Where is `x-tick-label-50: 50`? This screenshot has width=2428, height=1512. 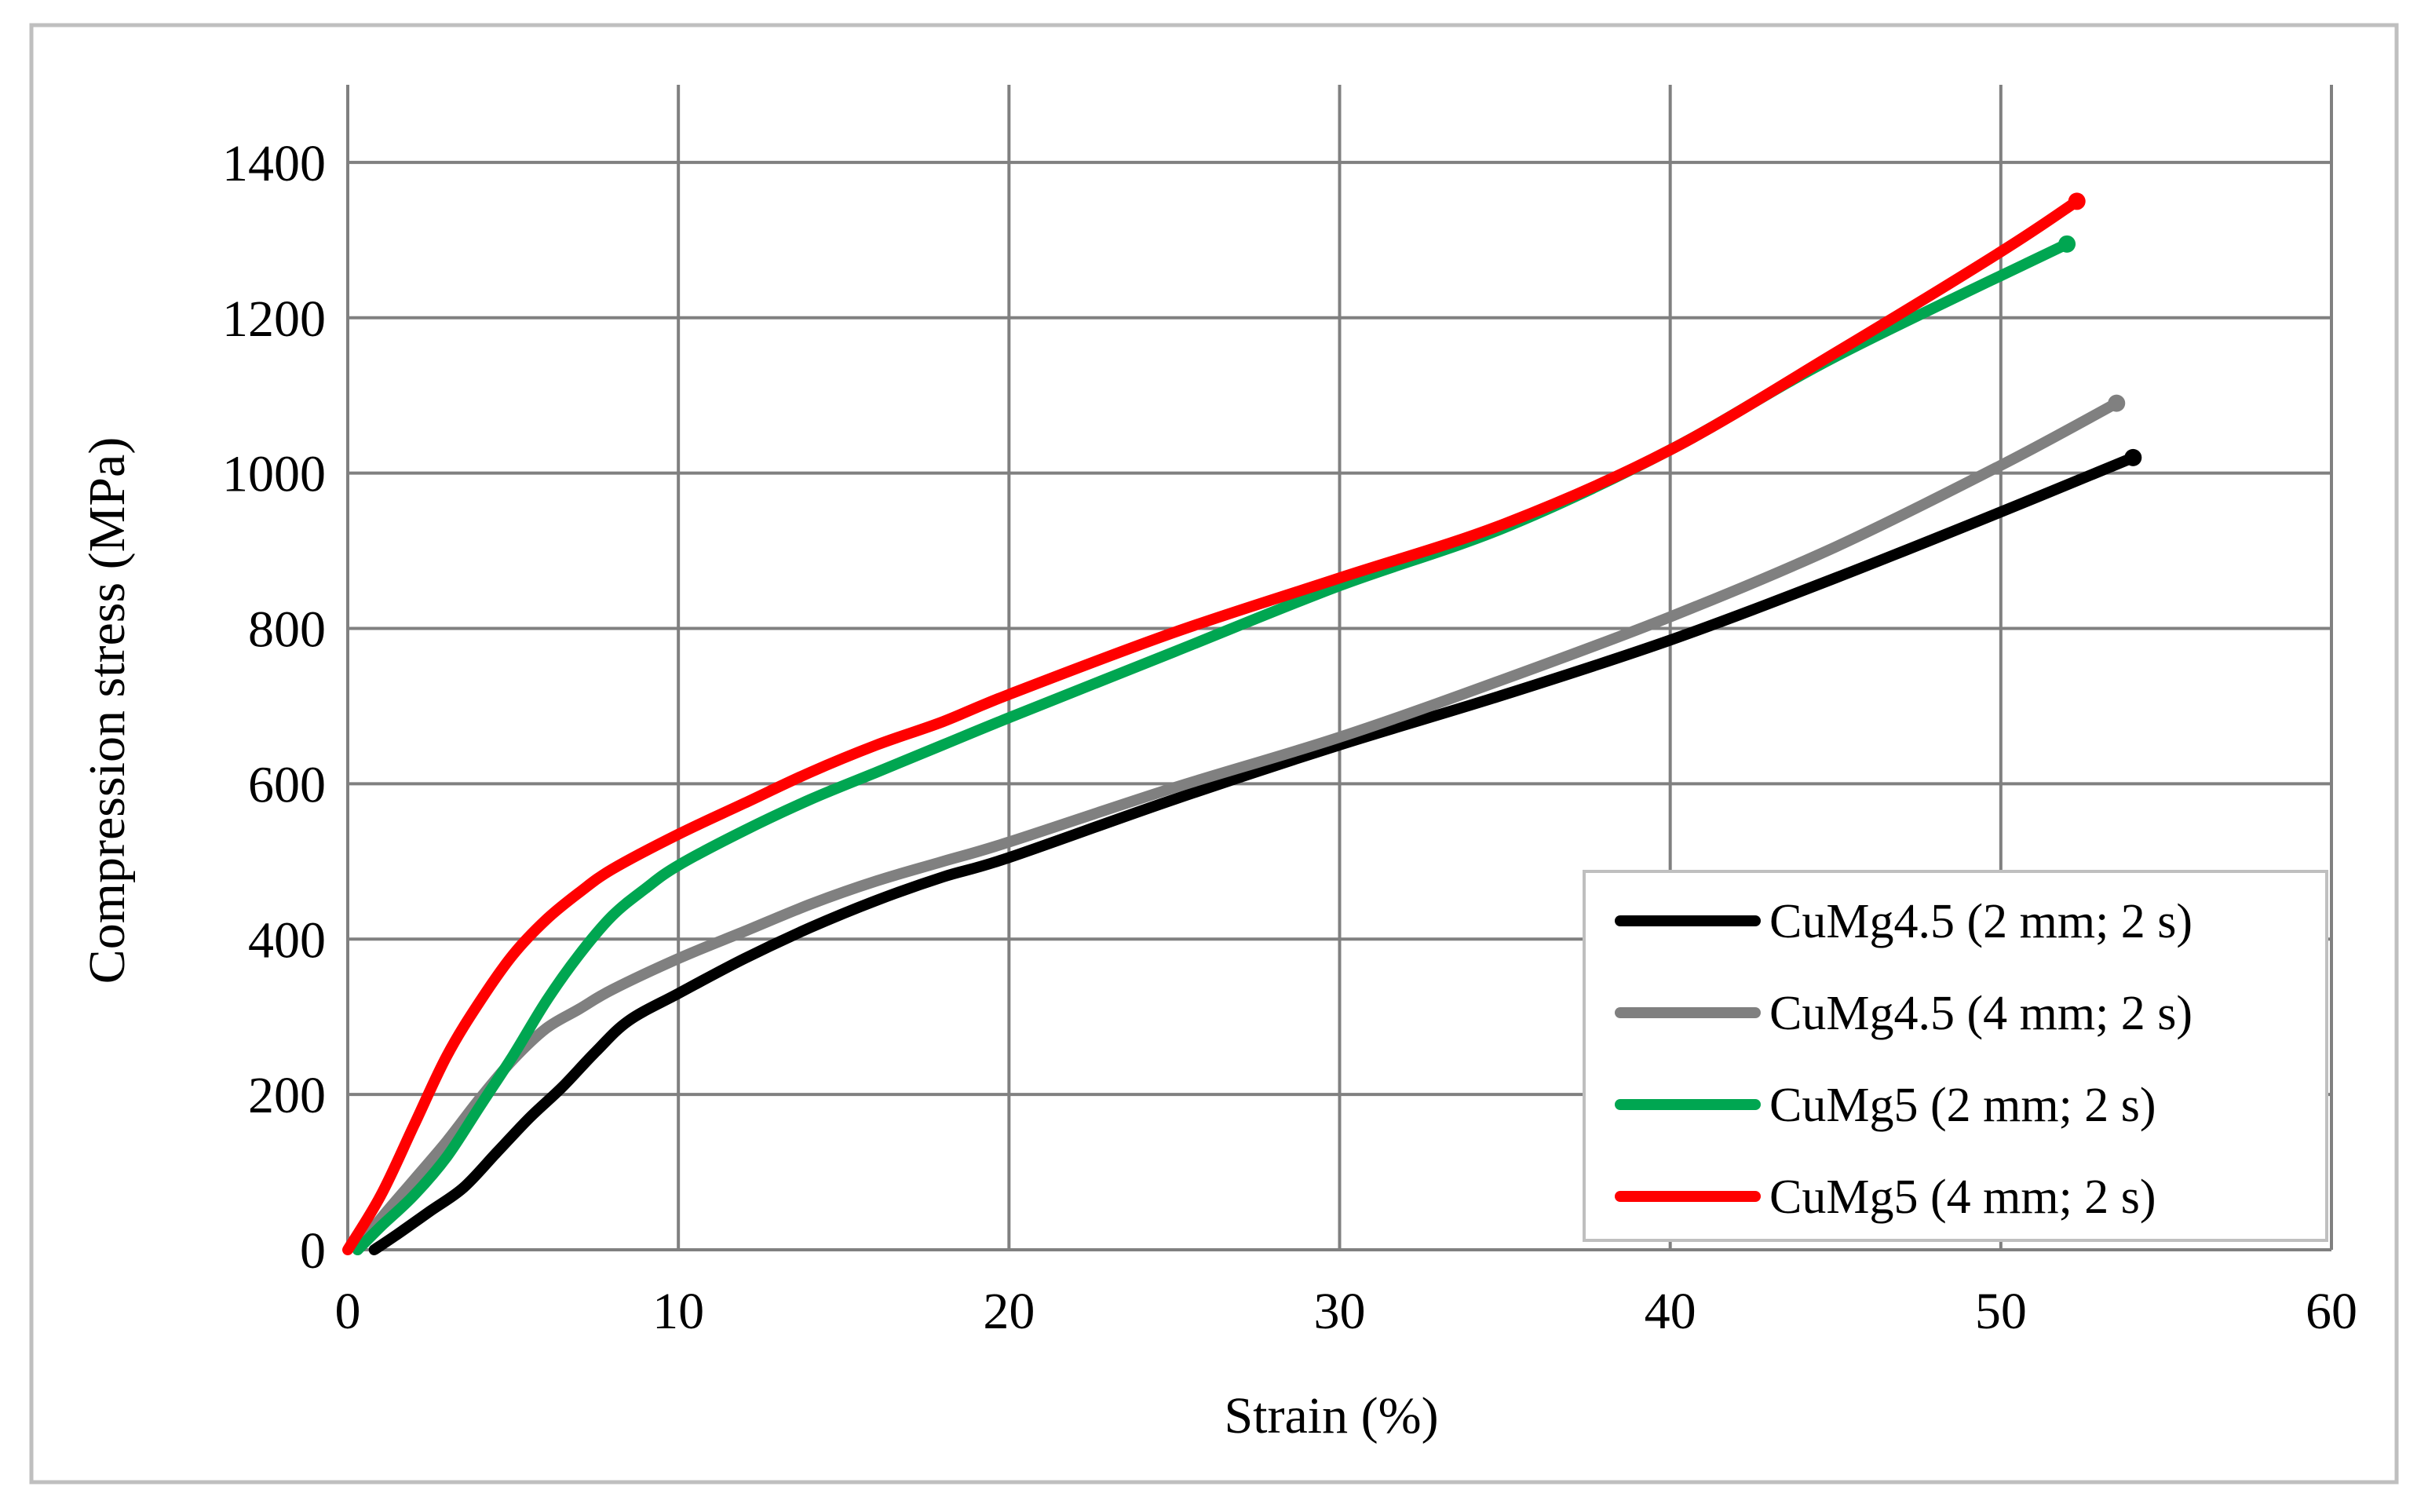
x-tick-label-50: 50 is located at coordinates (2001, 1311).